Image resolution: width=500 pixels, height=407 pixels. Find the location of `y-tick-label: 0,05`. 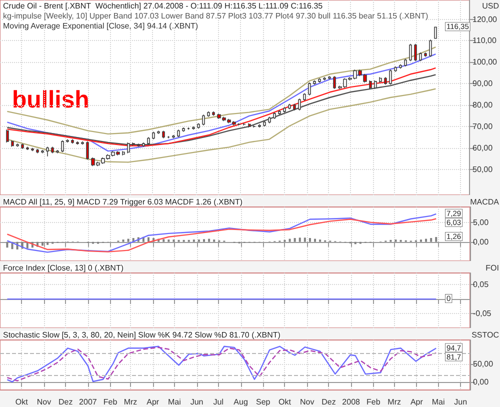

y-tick-label: 0,05 is located at coordinates (481, 285).